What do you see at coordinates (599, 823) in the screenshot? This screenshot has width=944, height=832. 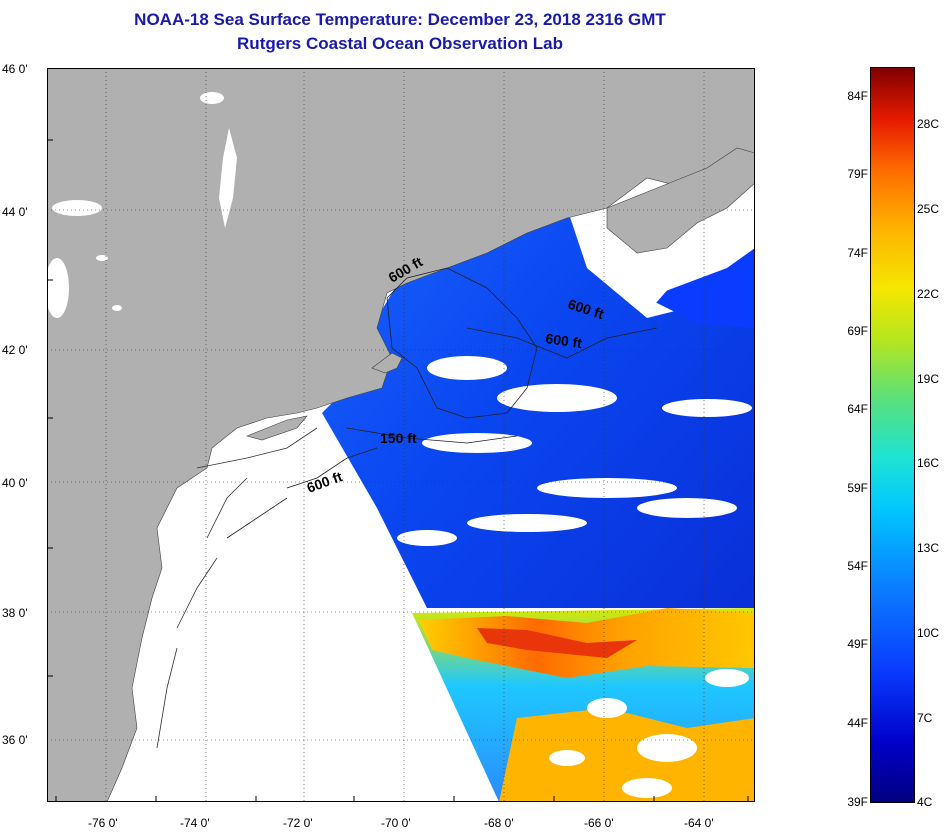 I see `lon-label-66: -66 0'` at bounding box center [599, 823].